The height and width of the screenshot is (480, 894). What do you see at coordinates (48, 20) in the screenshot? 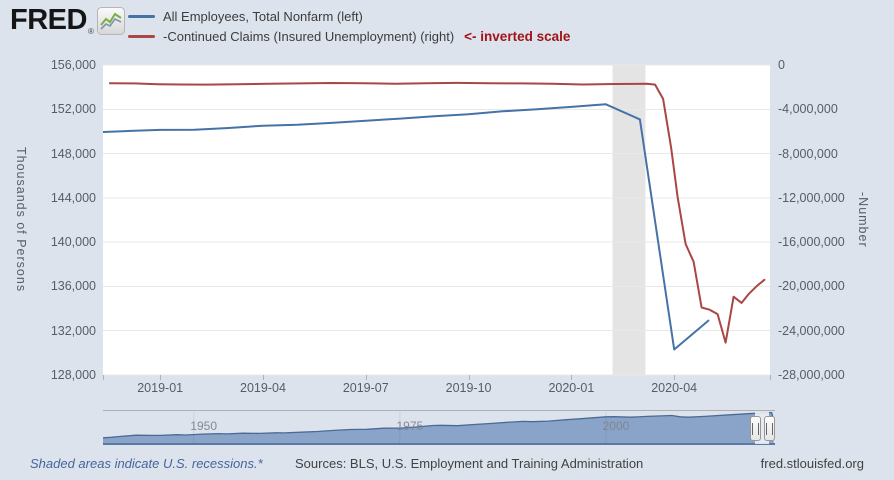
I see `fred-logo-text: FRED` at bounding box center [48, 20].